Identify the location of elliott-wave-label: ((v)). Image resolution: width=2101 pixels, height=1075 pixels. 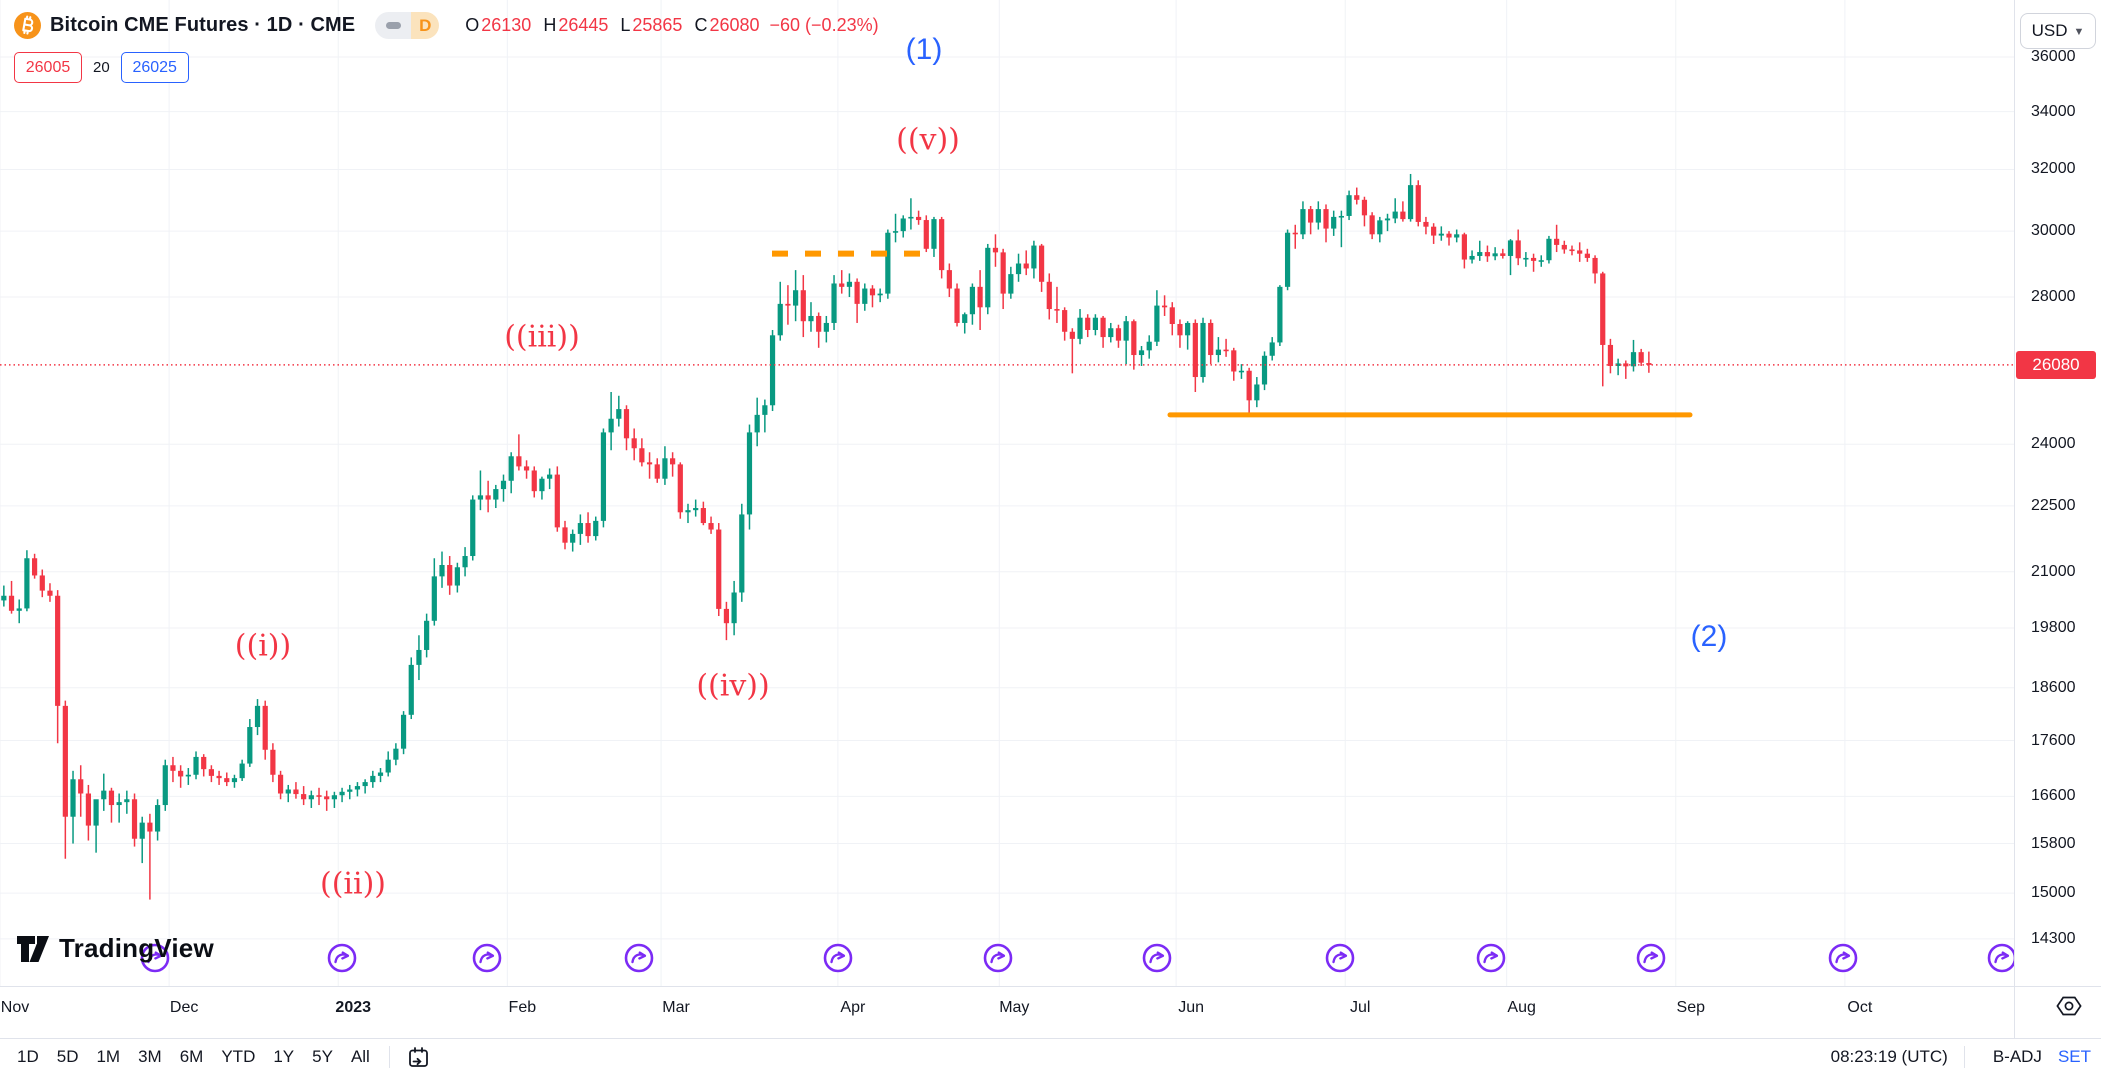
(928, 140).